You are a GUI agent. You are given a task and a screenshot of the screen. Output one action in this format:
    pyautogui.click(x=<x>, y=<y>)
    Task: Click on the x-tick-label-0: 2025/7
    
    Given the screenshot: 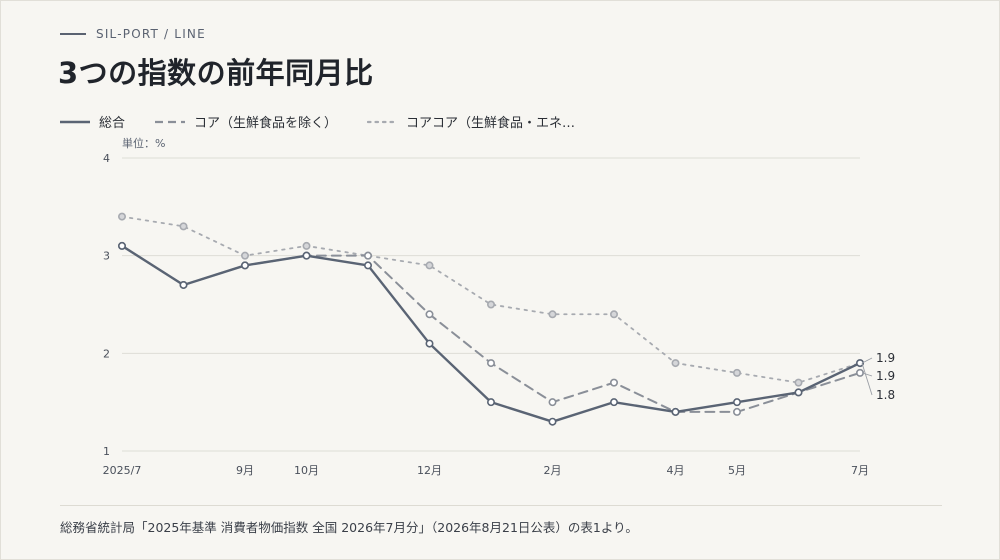 What is the action you would take?
    pyautogui.click(x=122, y=470)
    